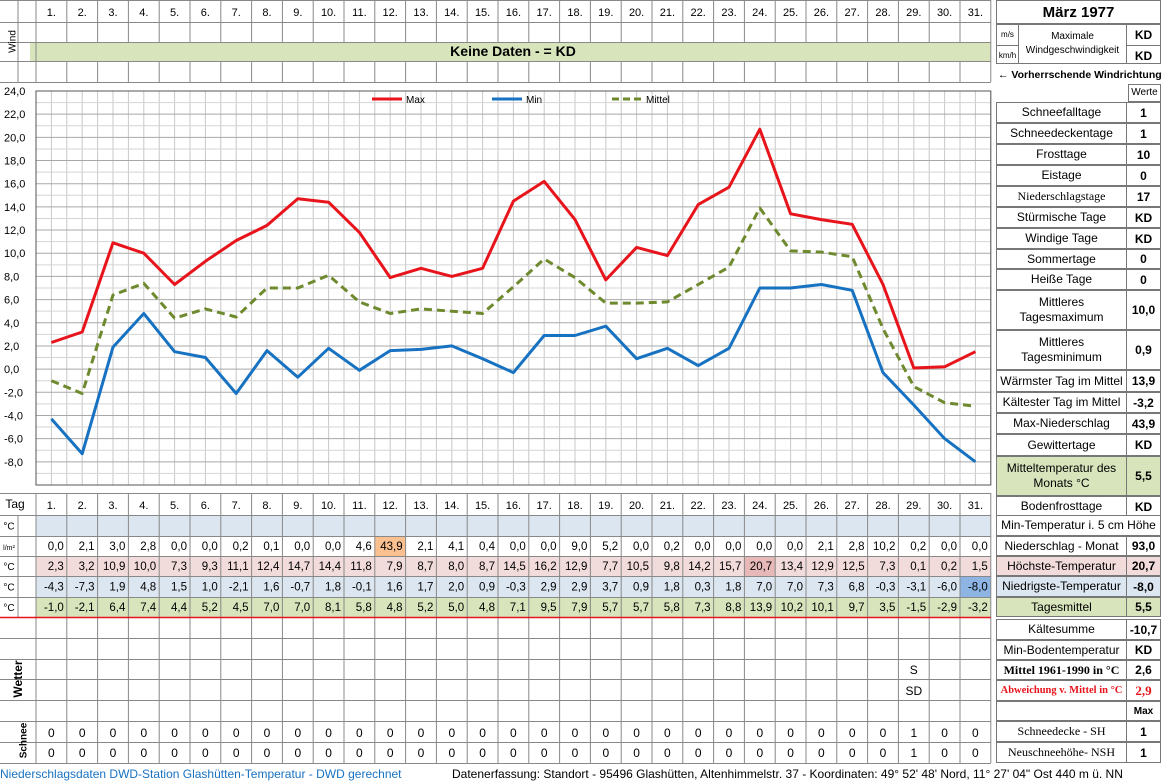  I want to click on day-label-top: 6., so click(205, 13).